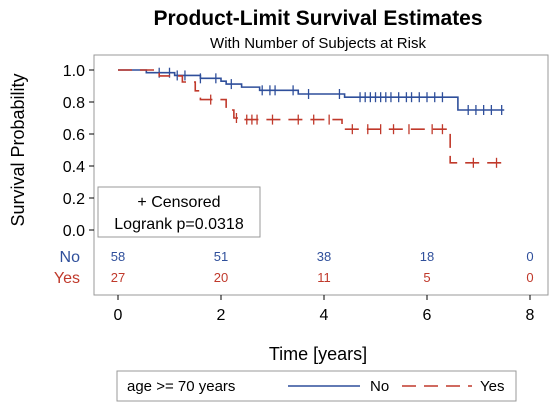  I want to click on x-axis-ticks: 0 2 4 6 8, so click(324, 309).